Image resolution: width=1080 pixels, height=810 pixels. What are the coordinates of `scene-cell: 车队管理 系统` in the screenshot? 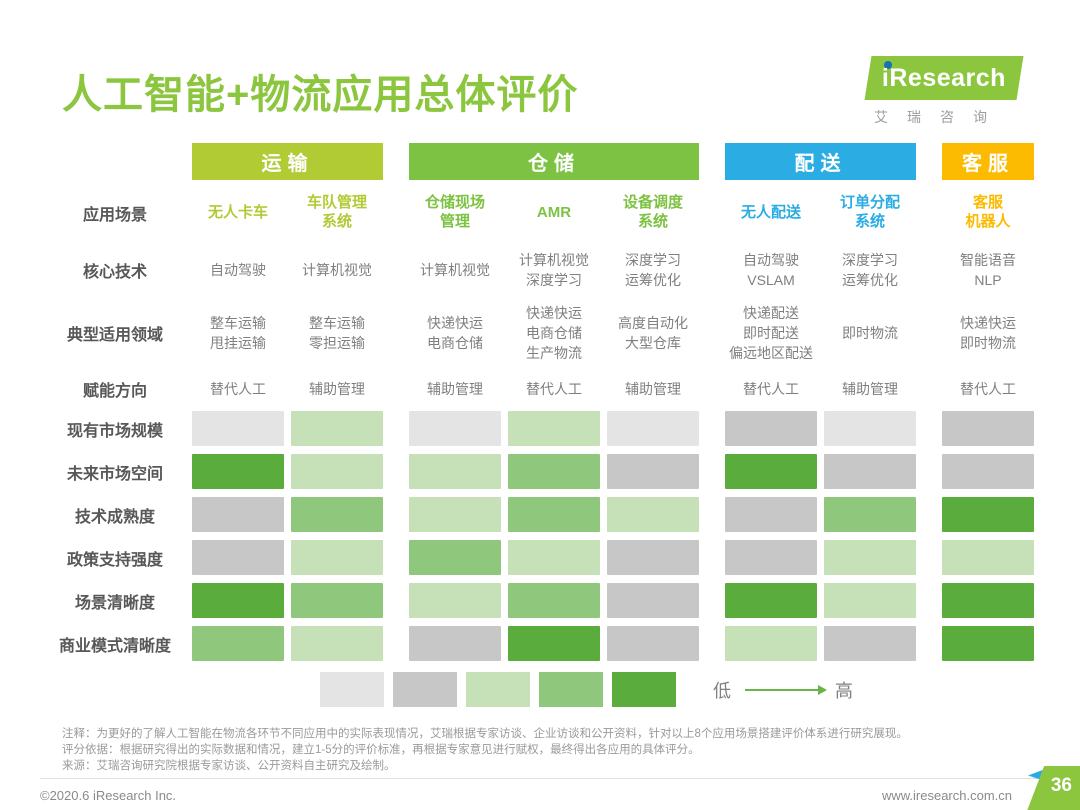 It's located at (336, 212).